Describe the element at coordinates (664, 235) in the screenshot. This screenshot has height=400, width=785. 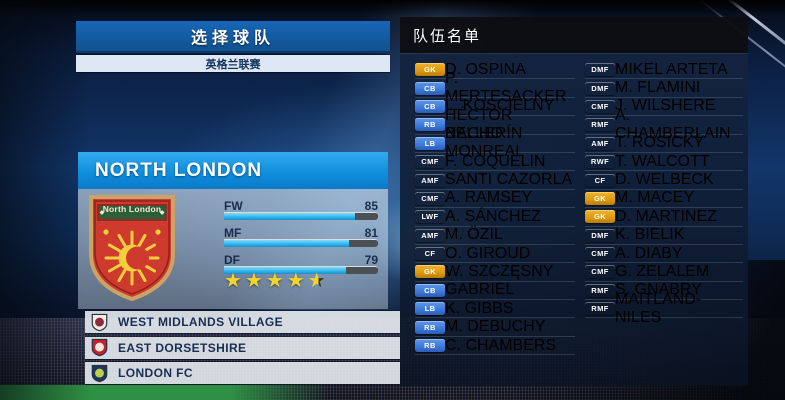
I see `player-row: DMF K. BIELIK` at that location.